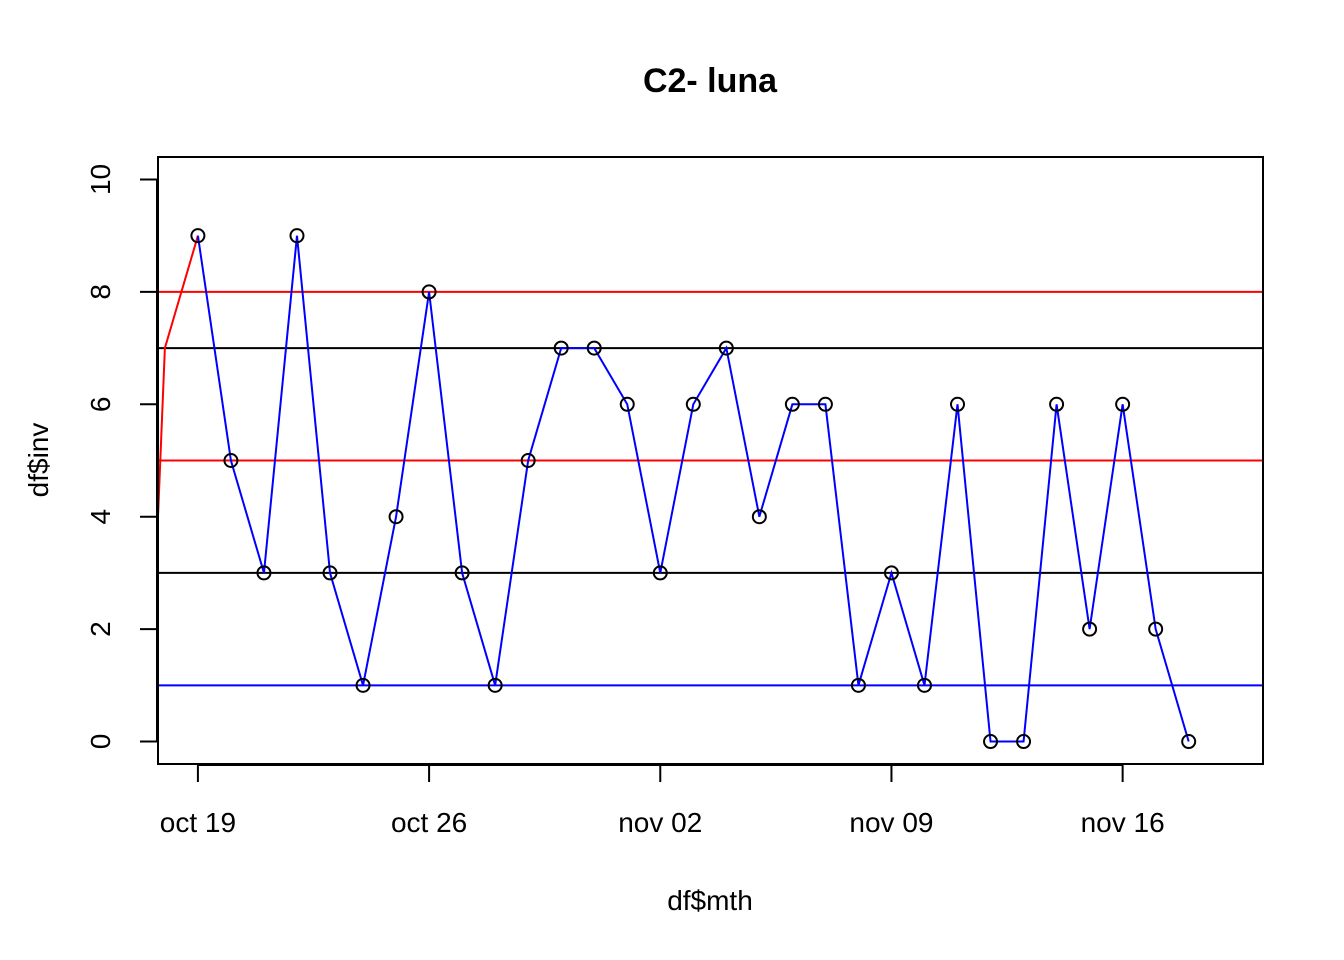  I want to click on y-tick-label: 2, so click(100, 629).